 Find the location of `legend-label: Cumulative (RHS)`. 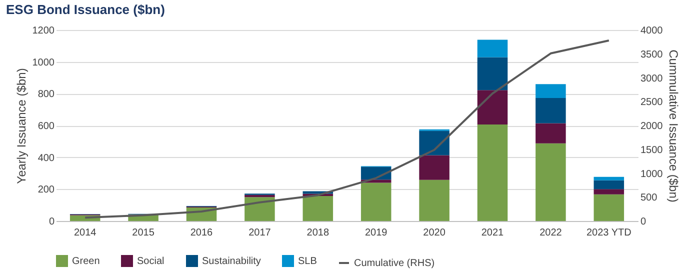

legend-label: Cumulative (RHS) is located at coordinates (394, 263).